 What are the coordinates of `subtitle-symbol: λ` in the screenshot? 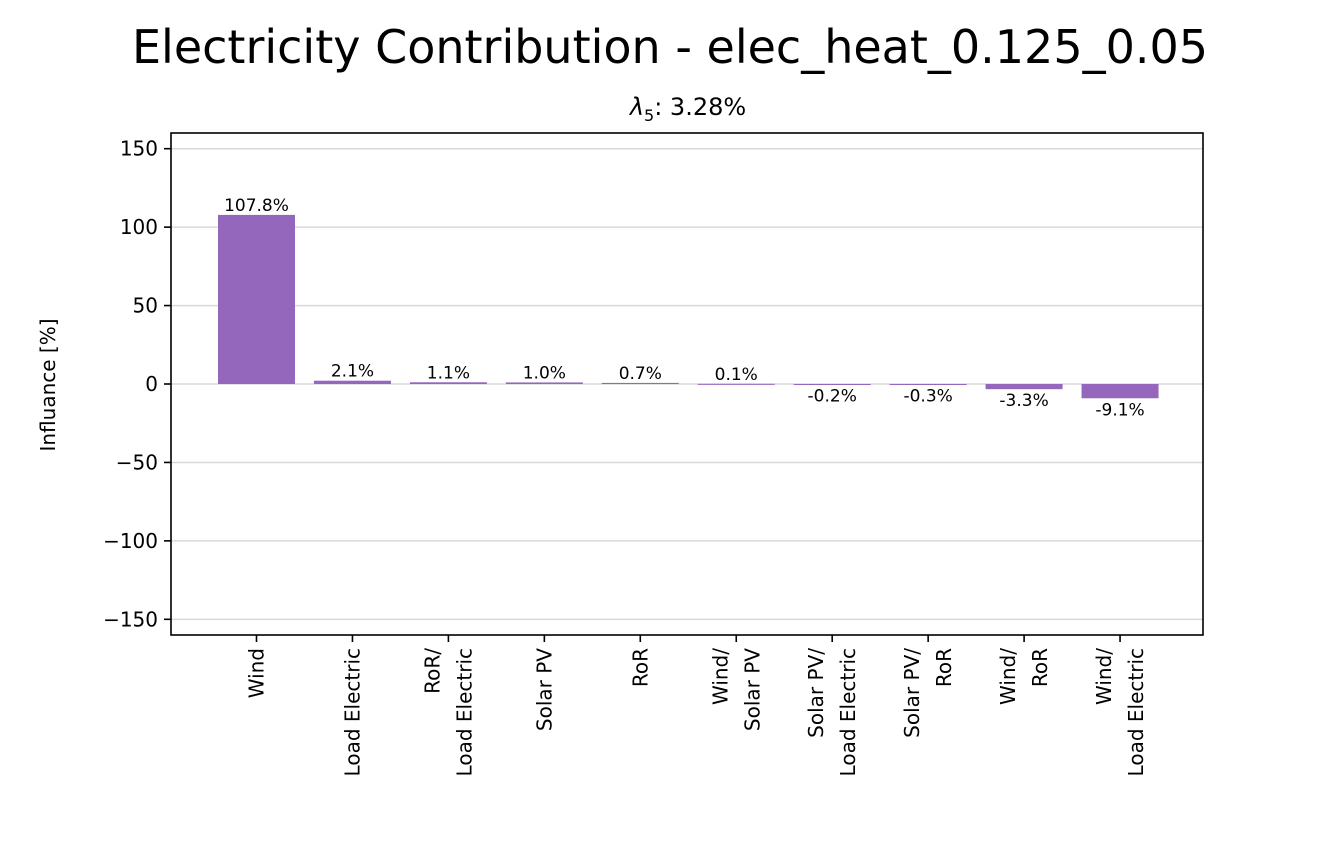 It's located at (636, 107).